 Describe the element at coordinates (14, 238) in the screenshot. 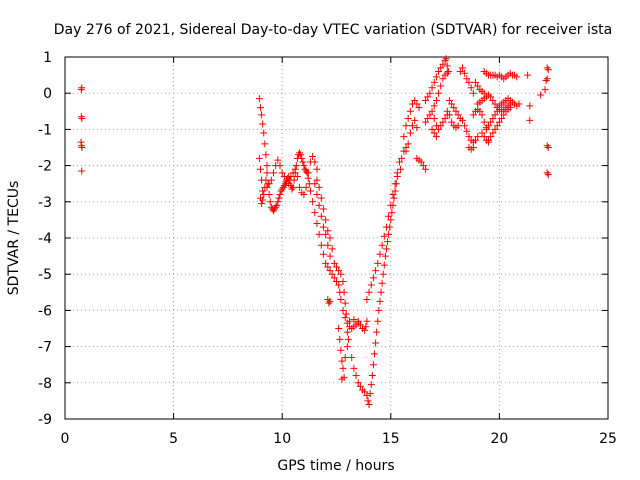

I see `y-axis-label: SDTVAR / TECUs` at that location.